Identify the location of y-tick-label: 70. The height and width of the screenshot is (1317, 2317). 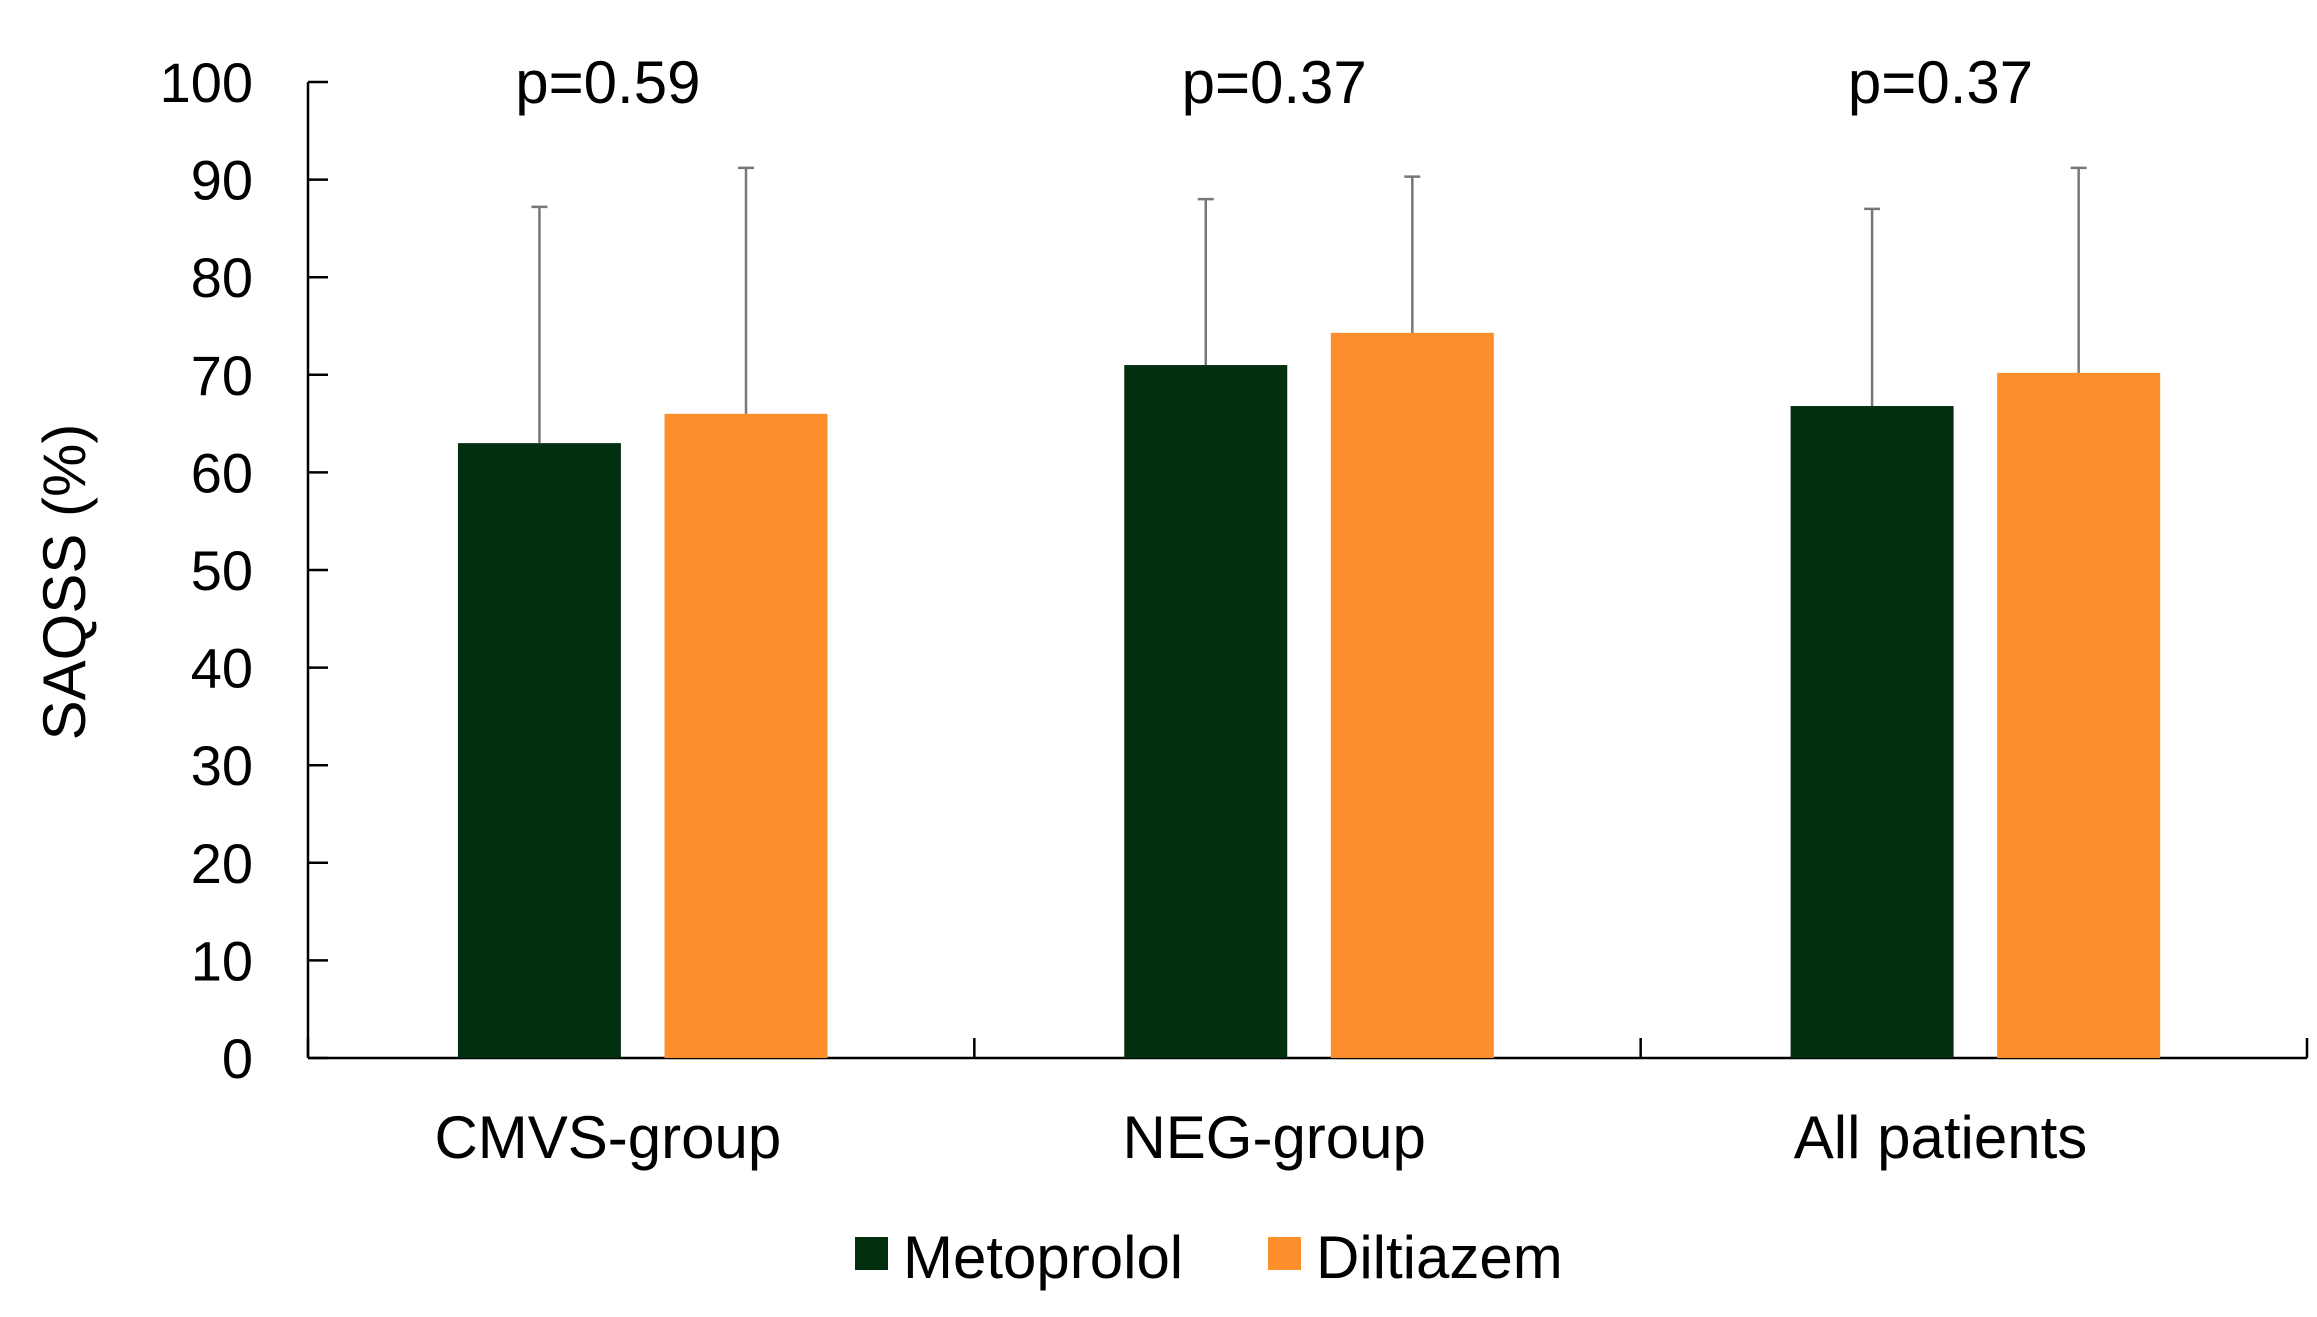
(222, 375).